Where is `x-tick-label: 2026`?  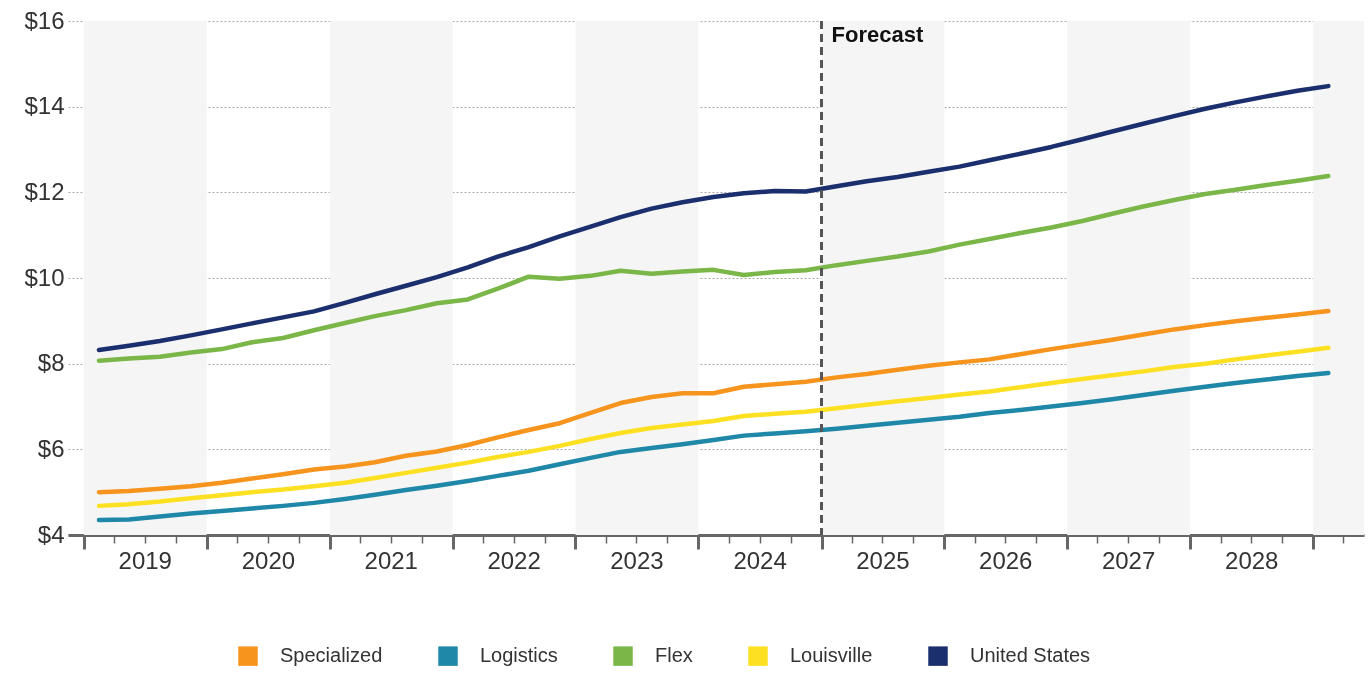
x-tick-label: 2026 is located at coordinates (1006, 560).